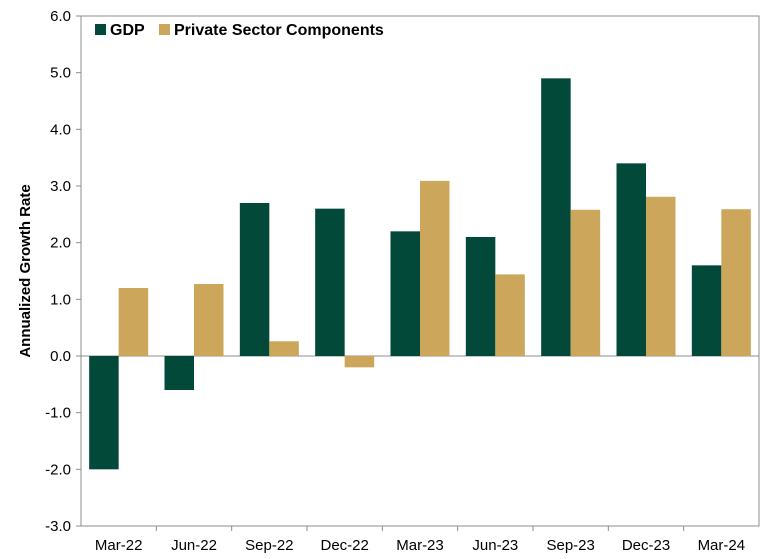 This screenshot has height=559, width=770. I want to click on x-tick-label: Mar-22, so click(119, 545).